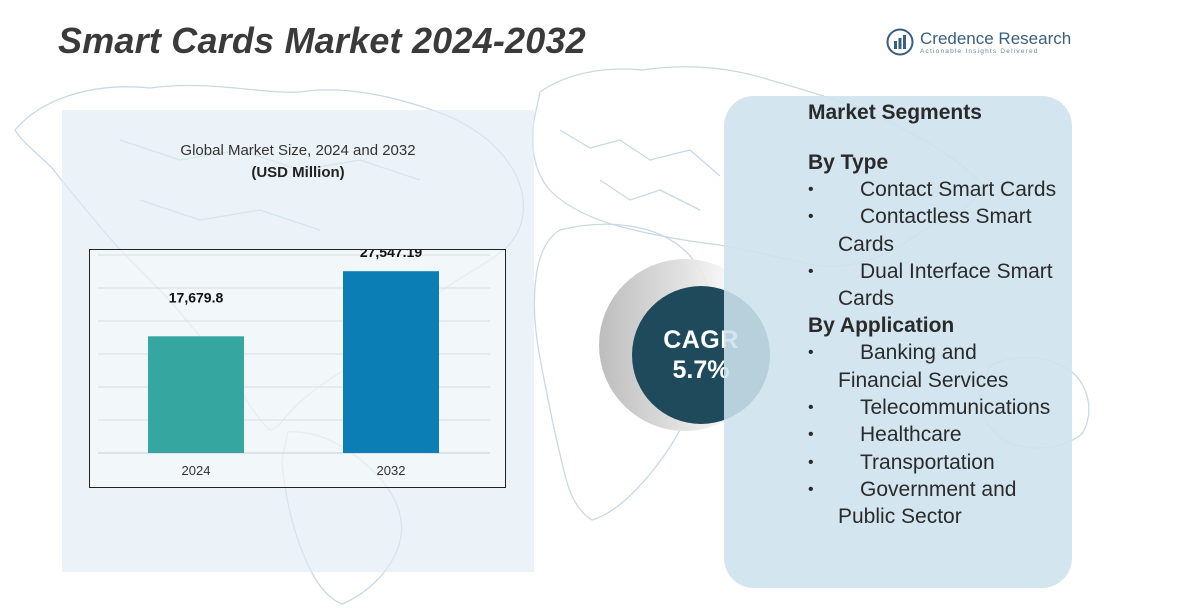 The image size is (1195, 608). What do you see at coordinates (958, 189) in the screenshot?
I see `segment-item-label: Contact Smart Cards` at bounding box center [958, 189].